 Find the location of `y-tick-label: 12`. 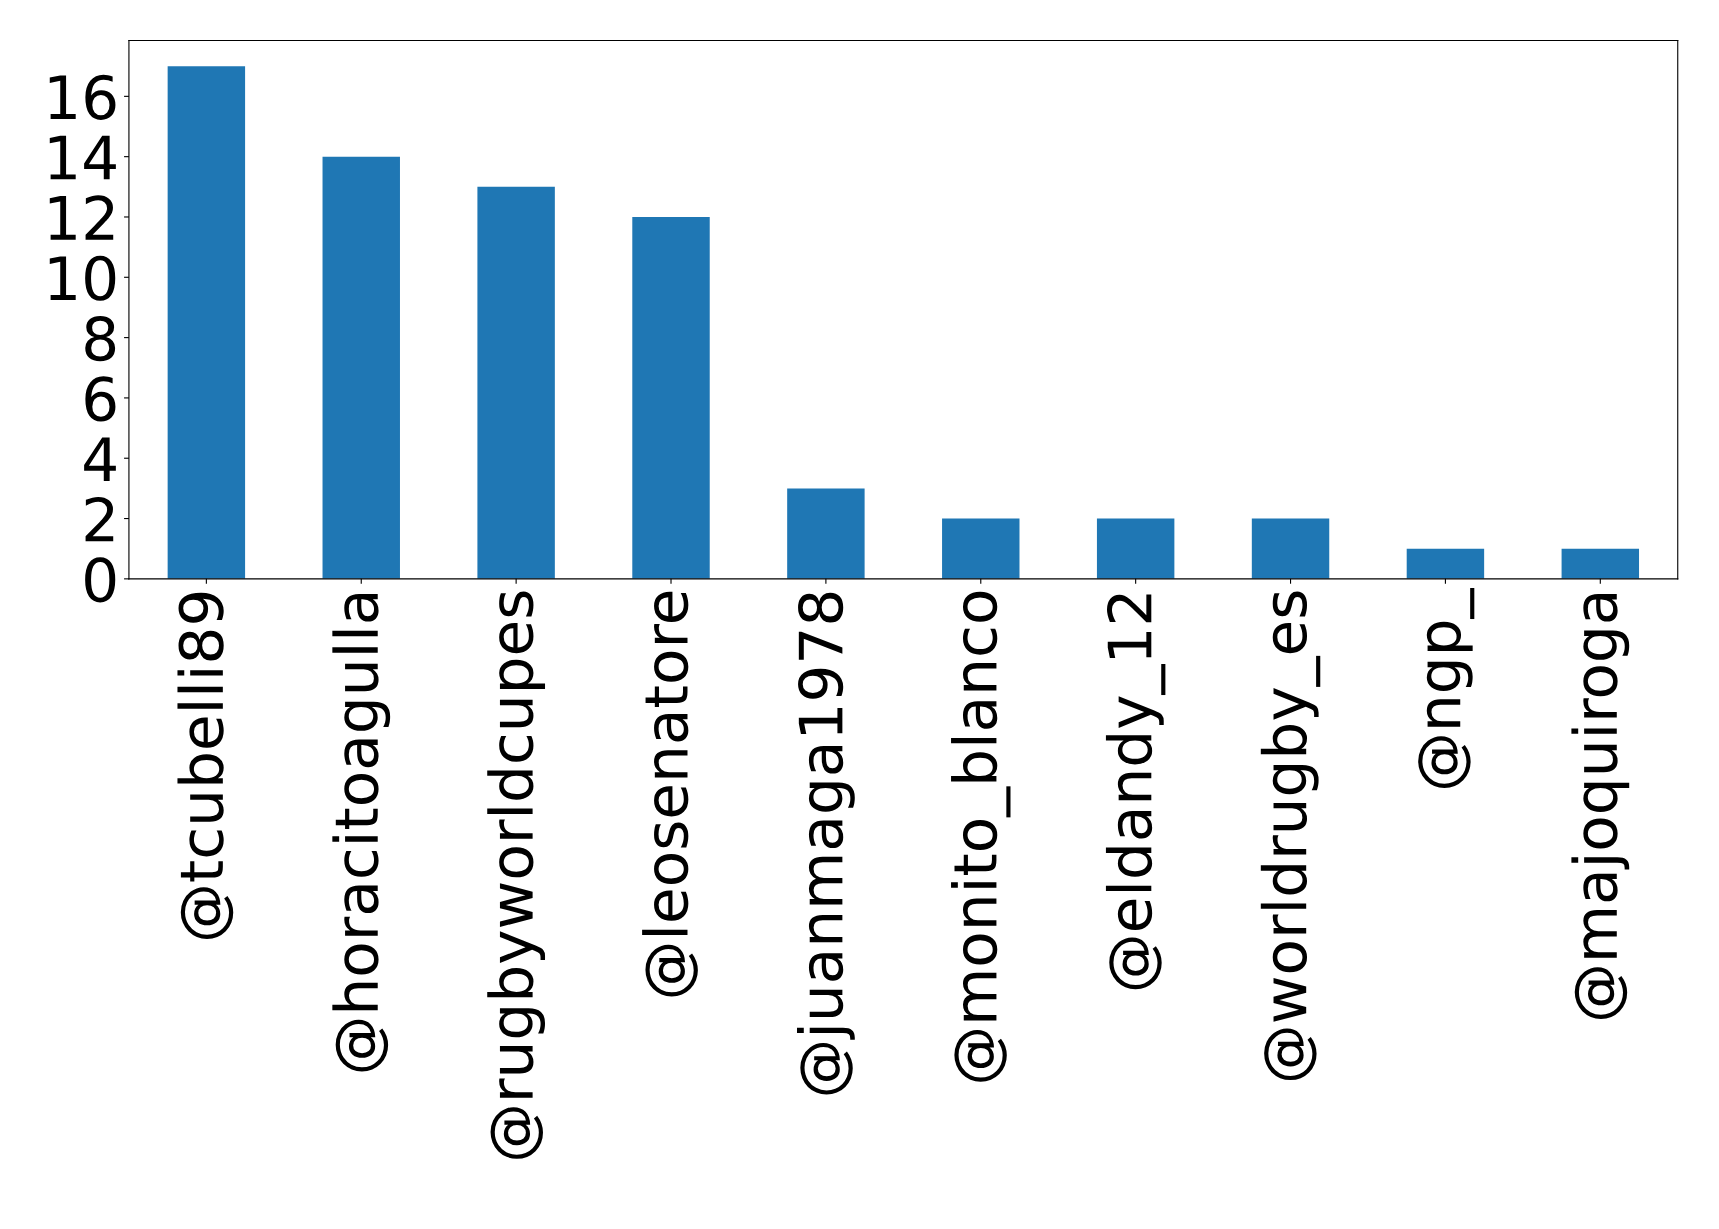

y-tick-label: 12 is located at coordinates (81, 217).